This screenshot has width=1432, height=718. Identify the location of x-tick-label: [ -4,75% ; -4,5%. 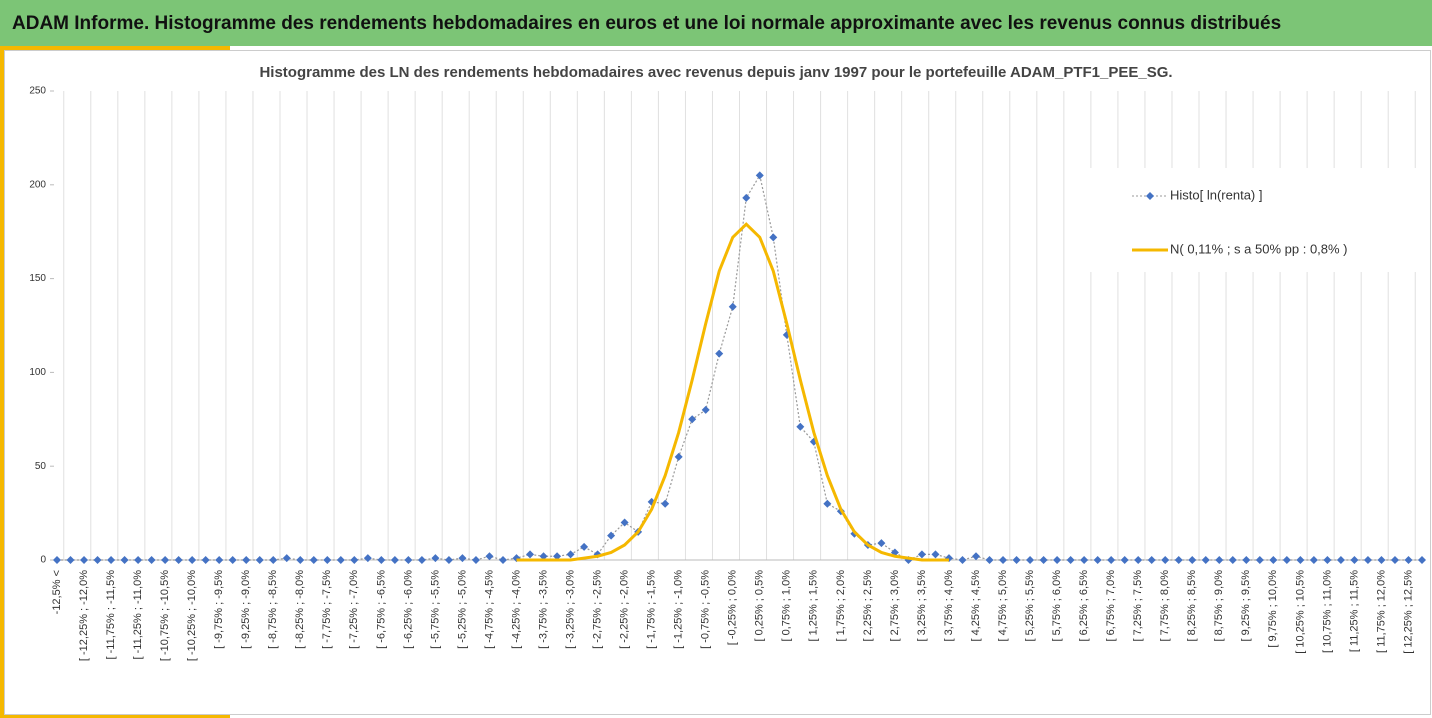
(489, 609).